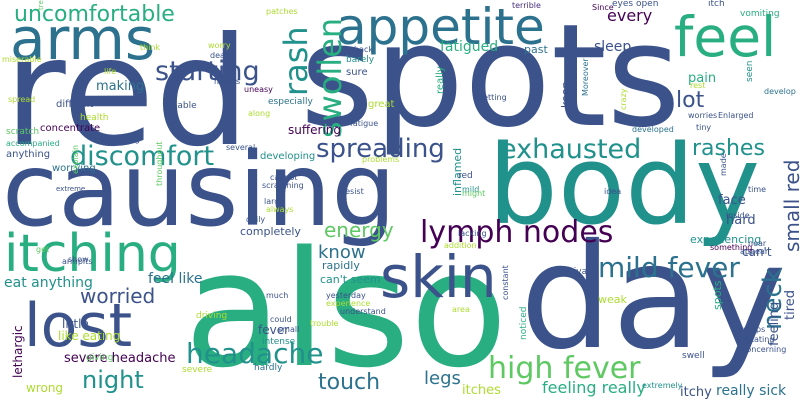 This screenshot has height=400, width=800. I want to click on word: bumps, so click(752, 329).